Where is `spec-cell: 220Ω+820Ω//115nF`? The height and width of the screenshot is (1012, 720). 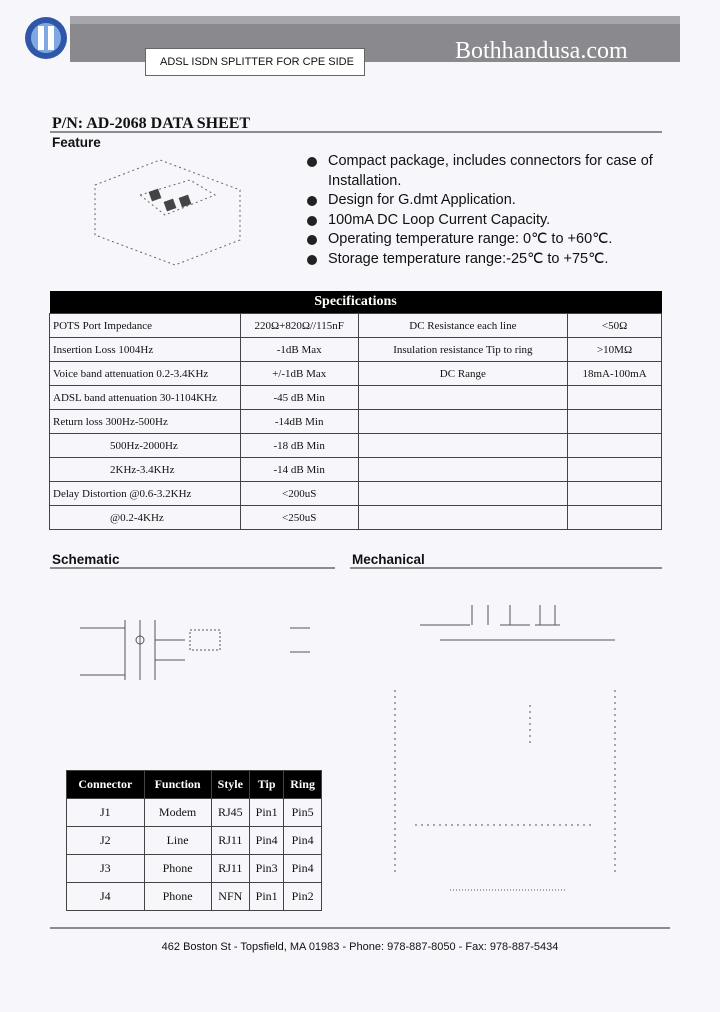 spec-cell: 220Ω+820Ω//115nF is located at coordinates (299, 325).